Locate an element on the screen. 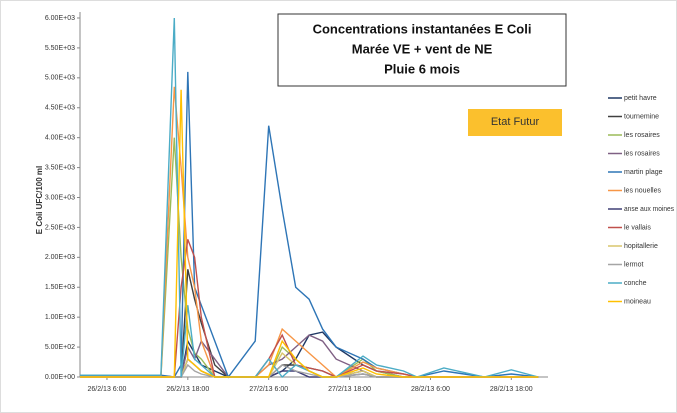  chart-title: Marée VE + vent de NE is located at coordinates (422, 48).